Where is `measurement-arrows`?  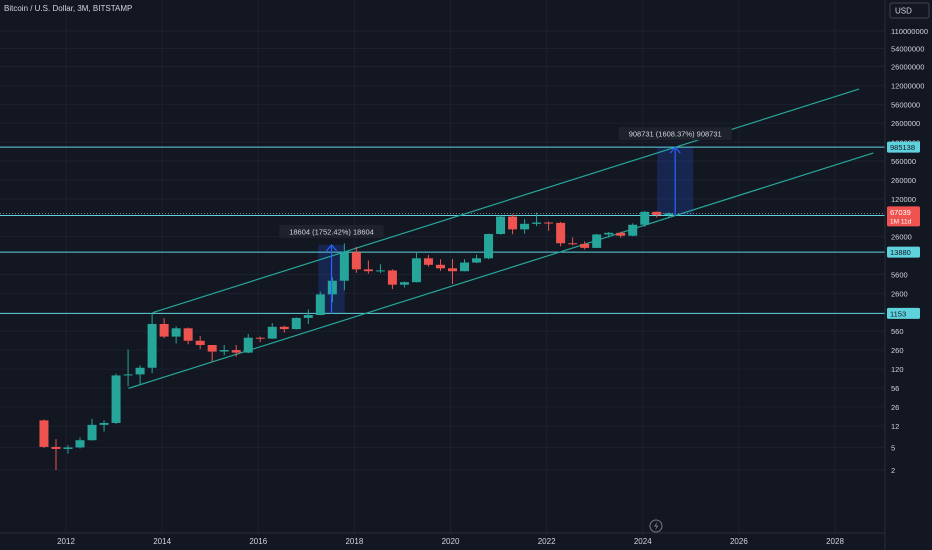 measurement-arrows is located at coordinates (503, 230).